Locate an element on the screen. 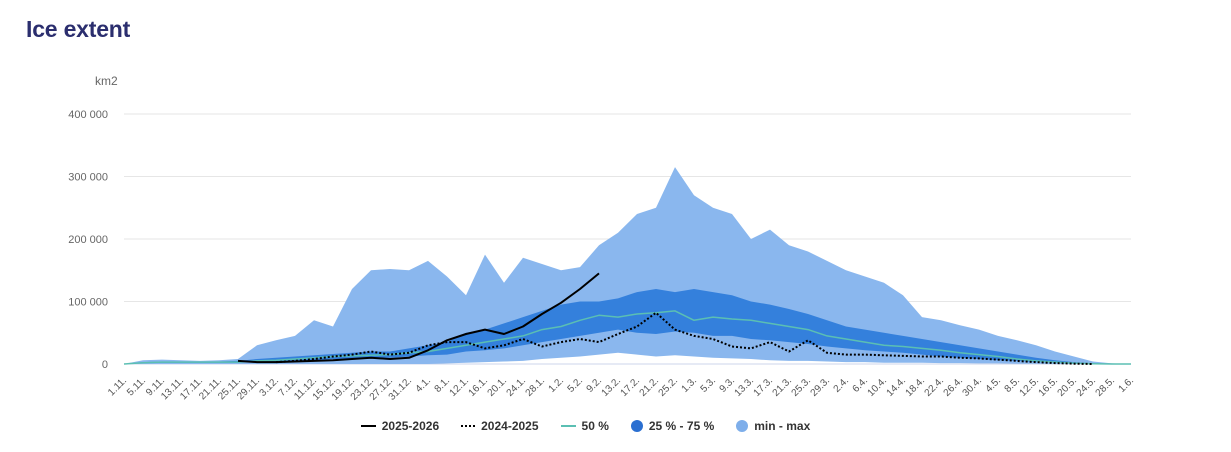  x-tick-label: 29.3. is located at coordinates (821, 387).